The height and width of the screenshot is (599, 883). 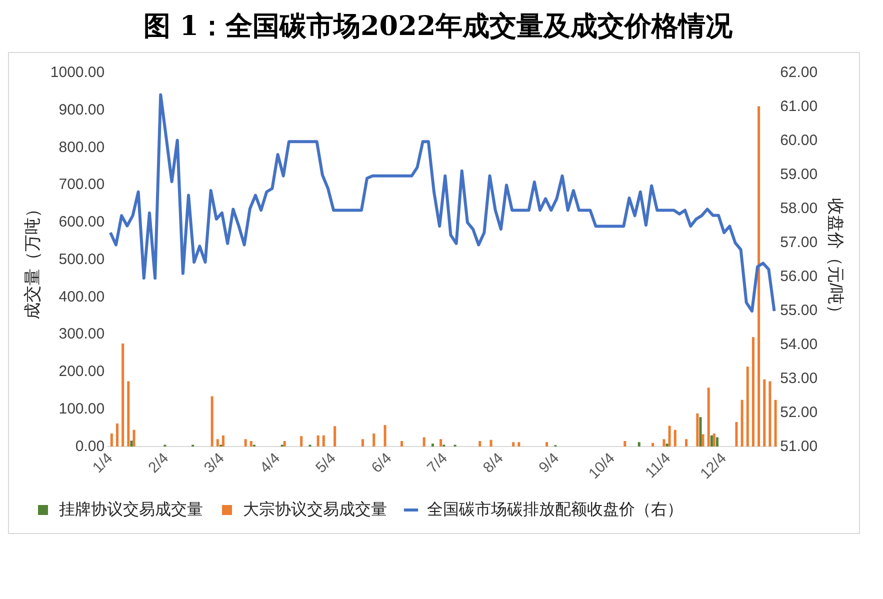 I want to click on y2-tick-label: 52.00, so click(x=799, y=412).